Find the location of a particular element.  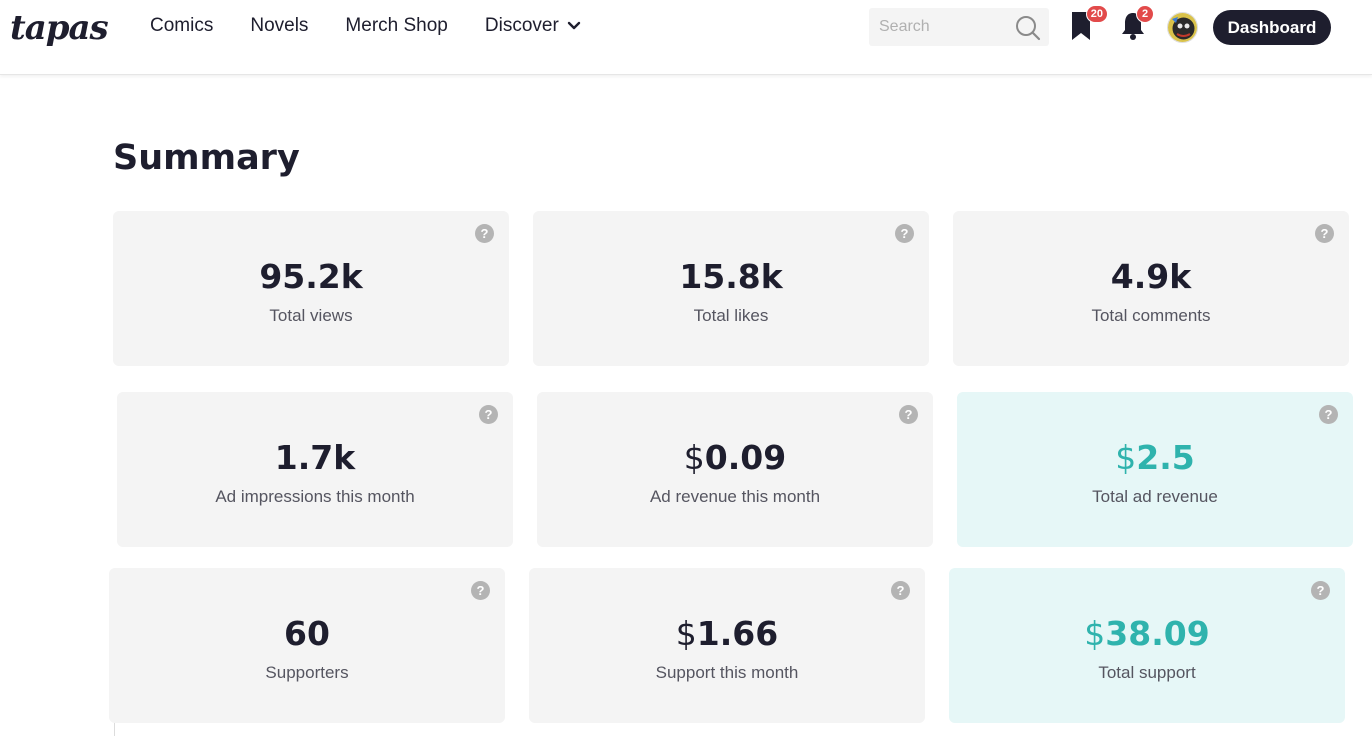

stat-value: 15.8k is located at coordinates (731, 276).